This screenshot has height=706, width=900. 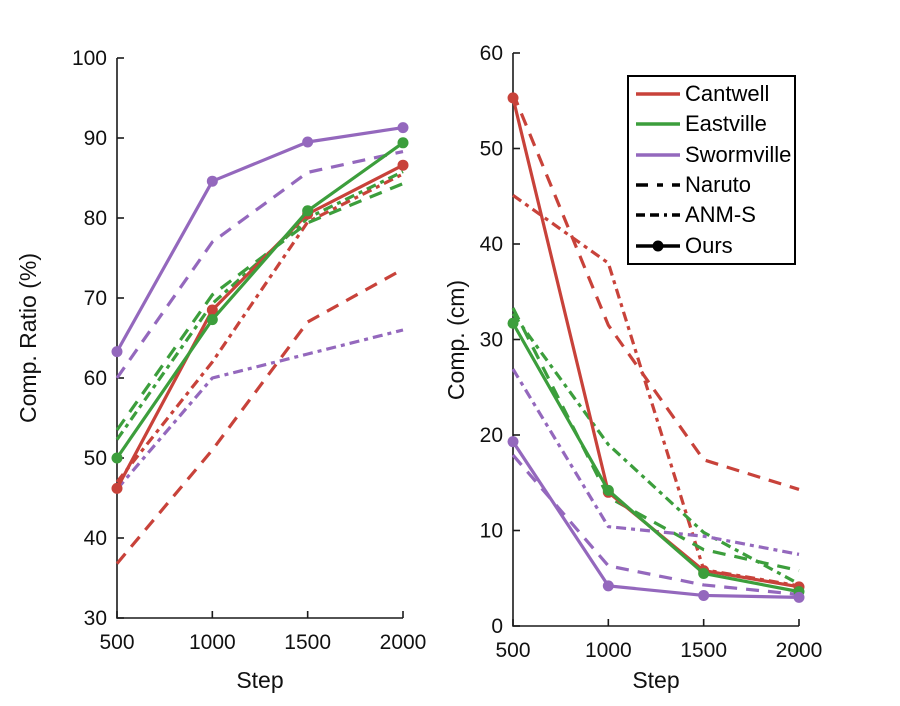 What do you see at coordinates (497, 626) in the screenshot?
I see `y-tick-label: 0` at bounding box center [497, 626].